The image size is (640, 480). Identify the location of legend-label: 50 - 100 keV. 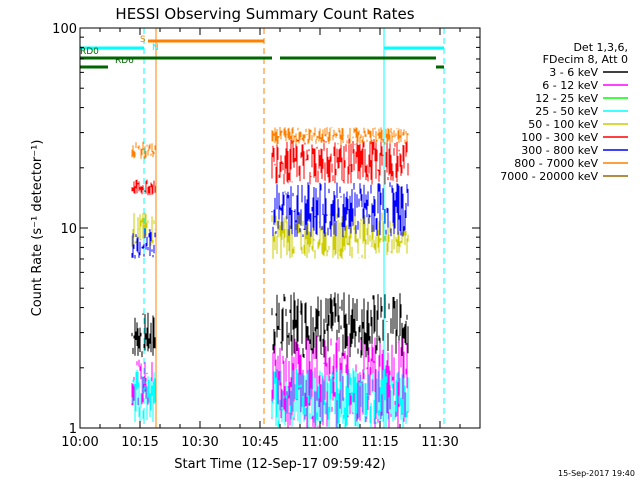
(563, 124).